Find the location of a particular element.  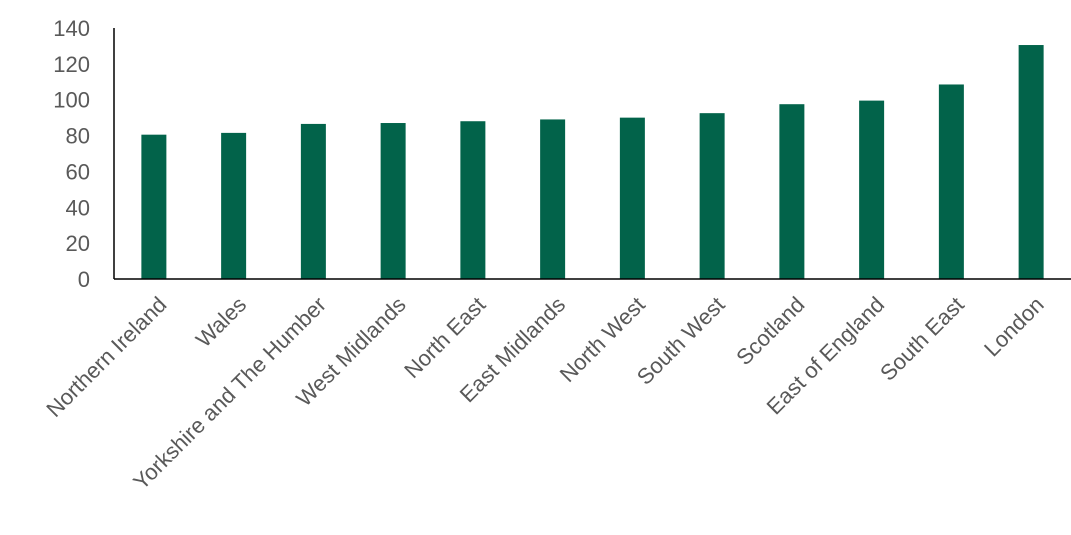

y-tick-label: 40 is located at coordinates (78, 207).